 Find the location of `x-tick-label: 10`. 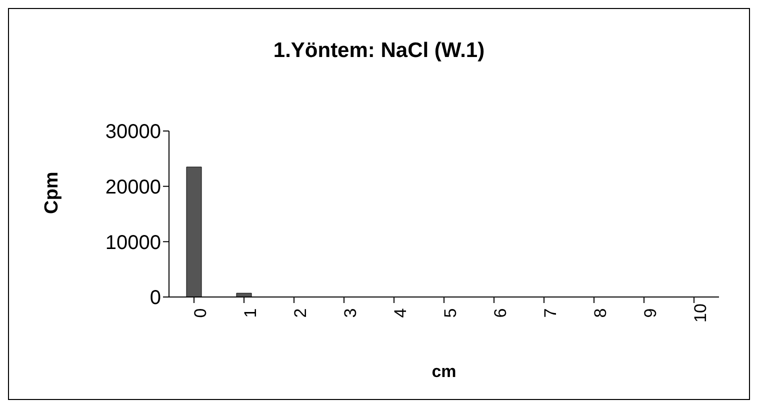

x-tick-label: 10 is located at coordinates (700, 313).